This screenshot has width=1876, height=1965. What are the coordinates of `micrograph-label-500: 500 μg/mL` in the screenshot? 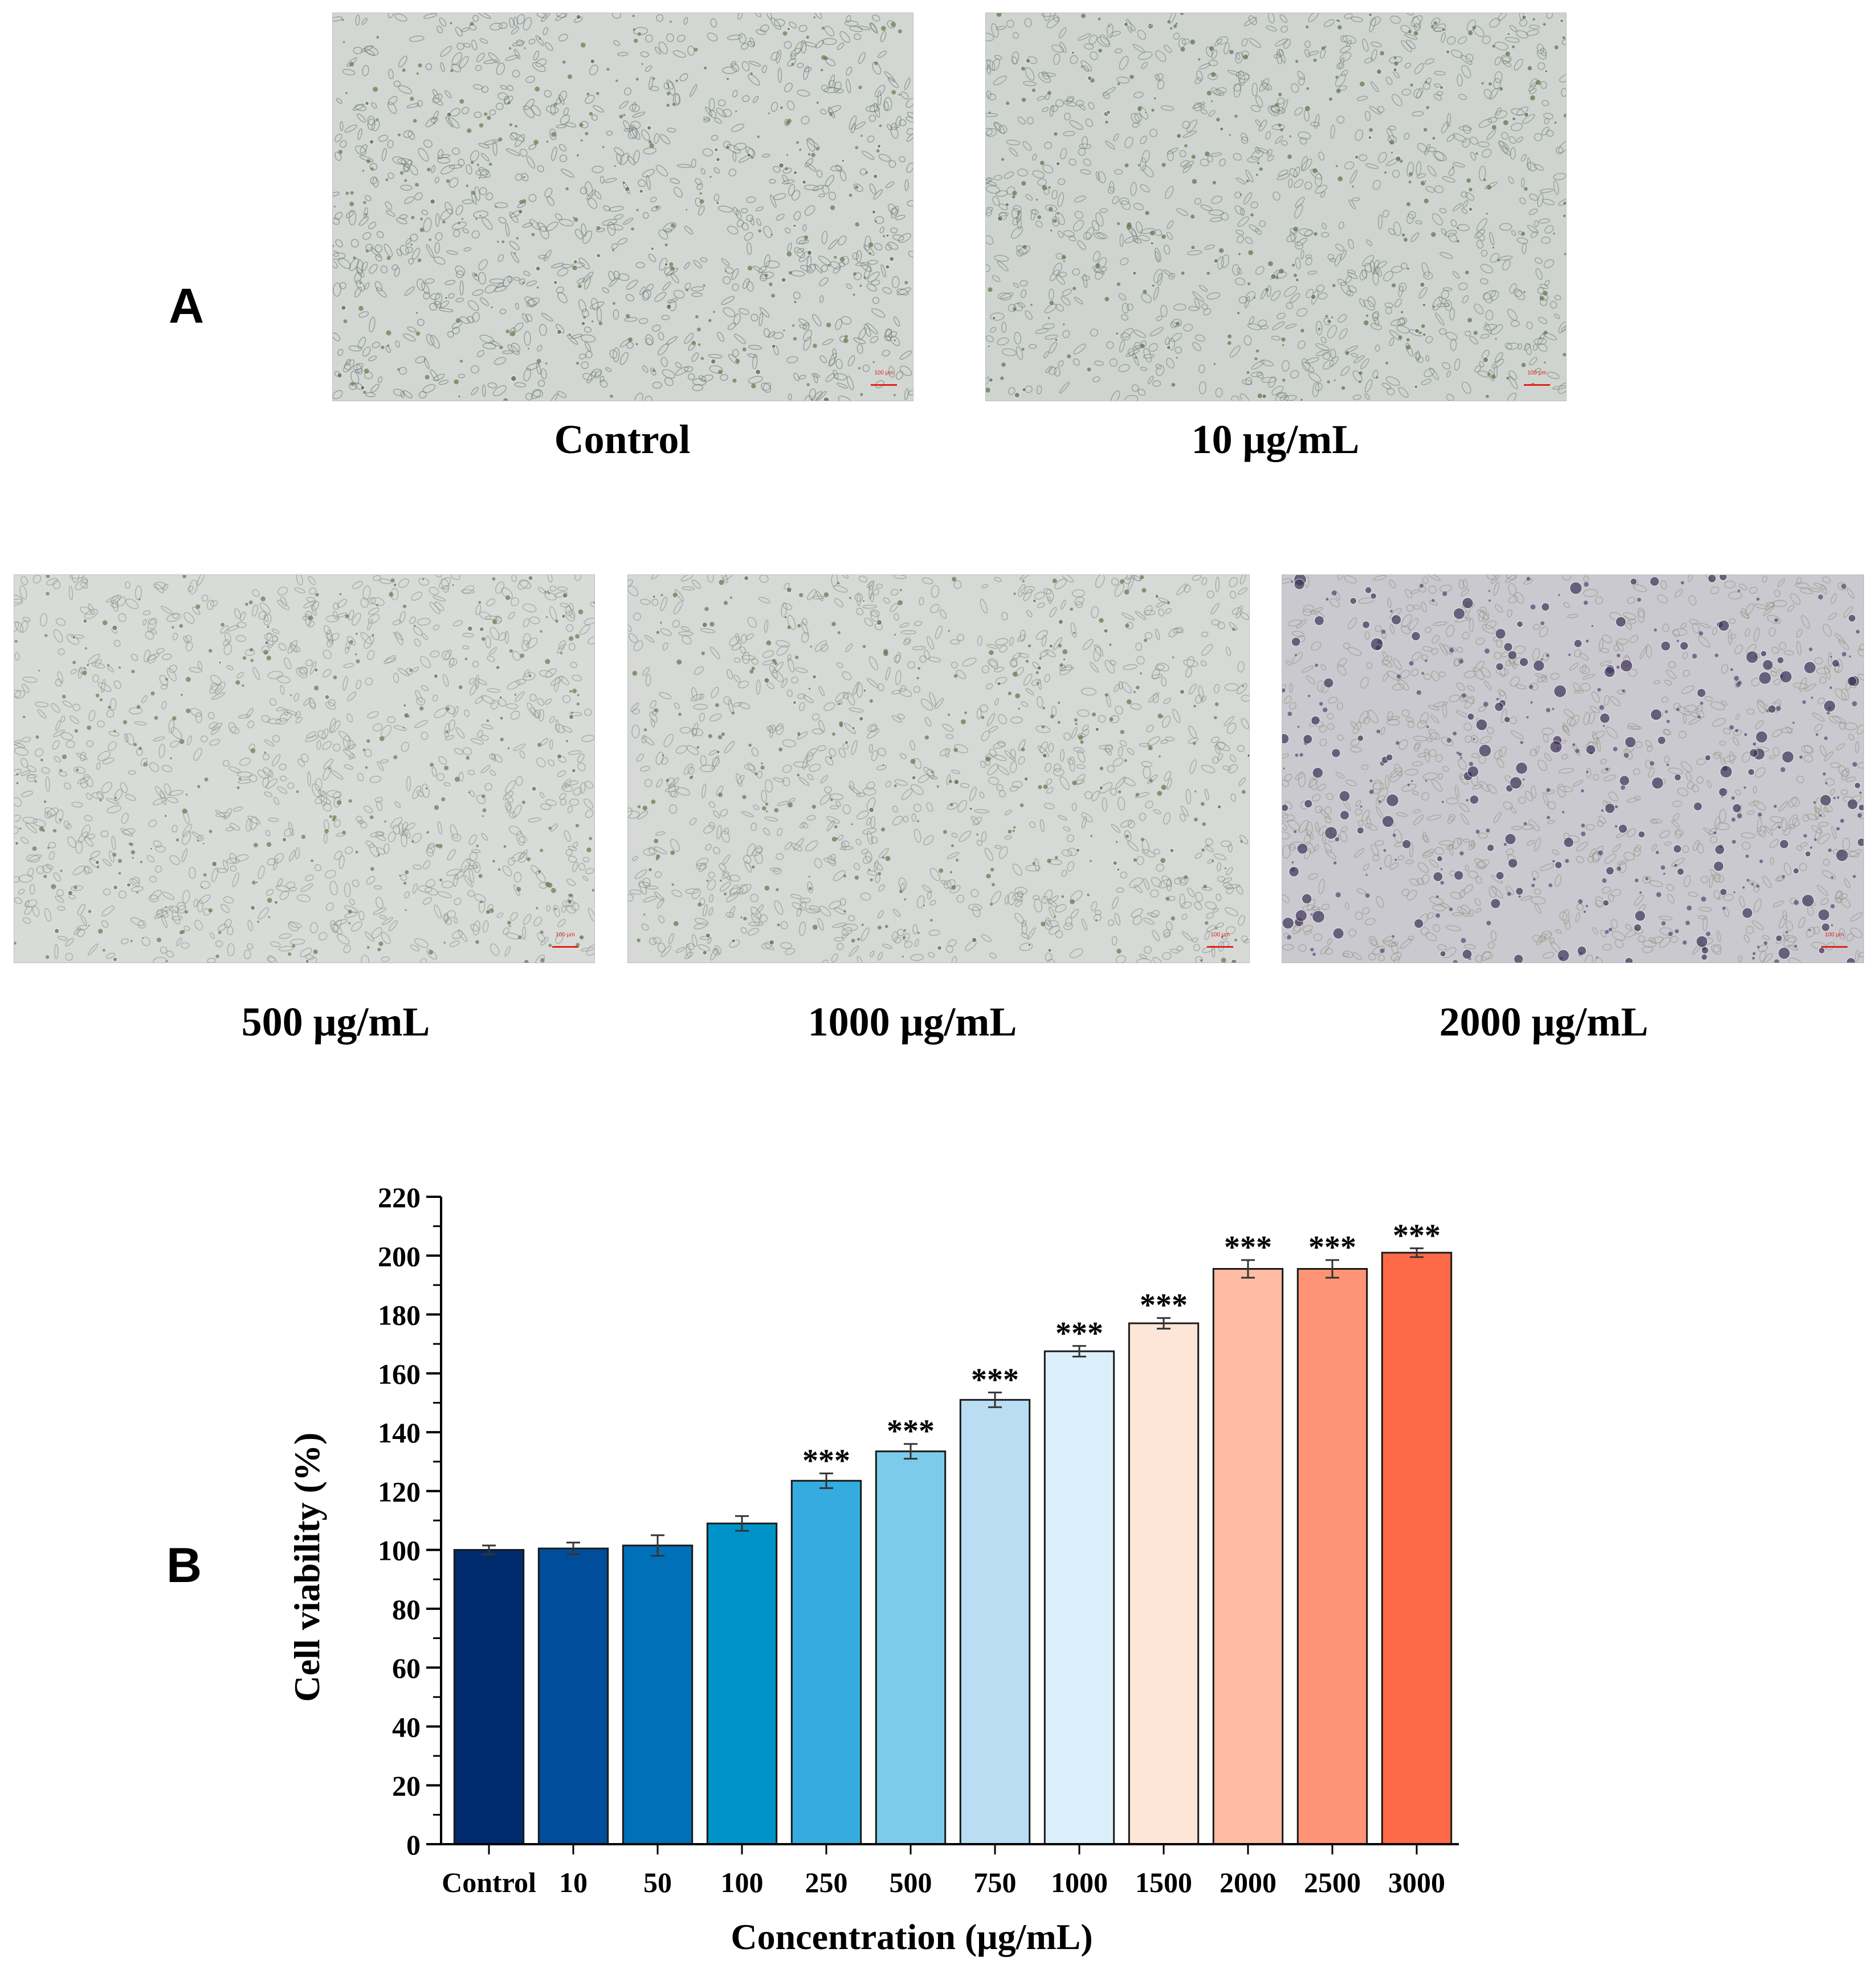 It's located at (335, 1022).